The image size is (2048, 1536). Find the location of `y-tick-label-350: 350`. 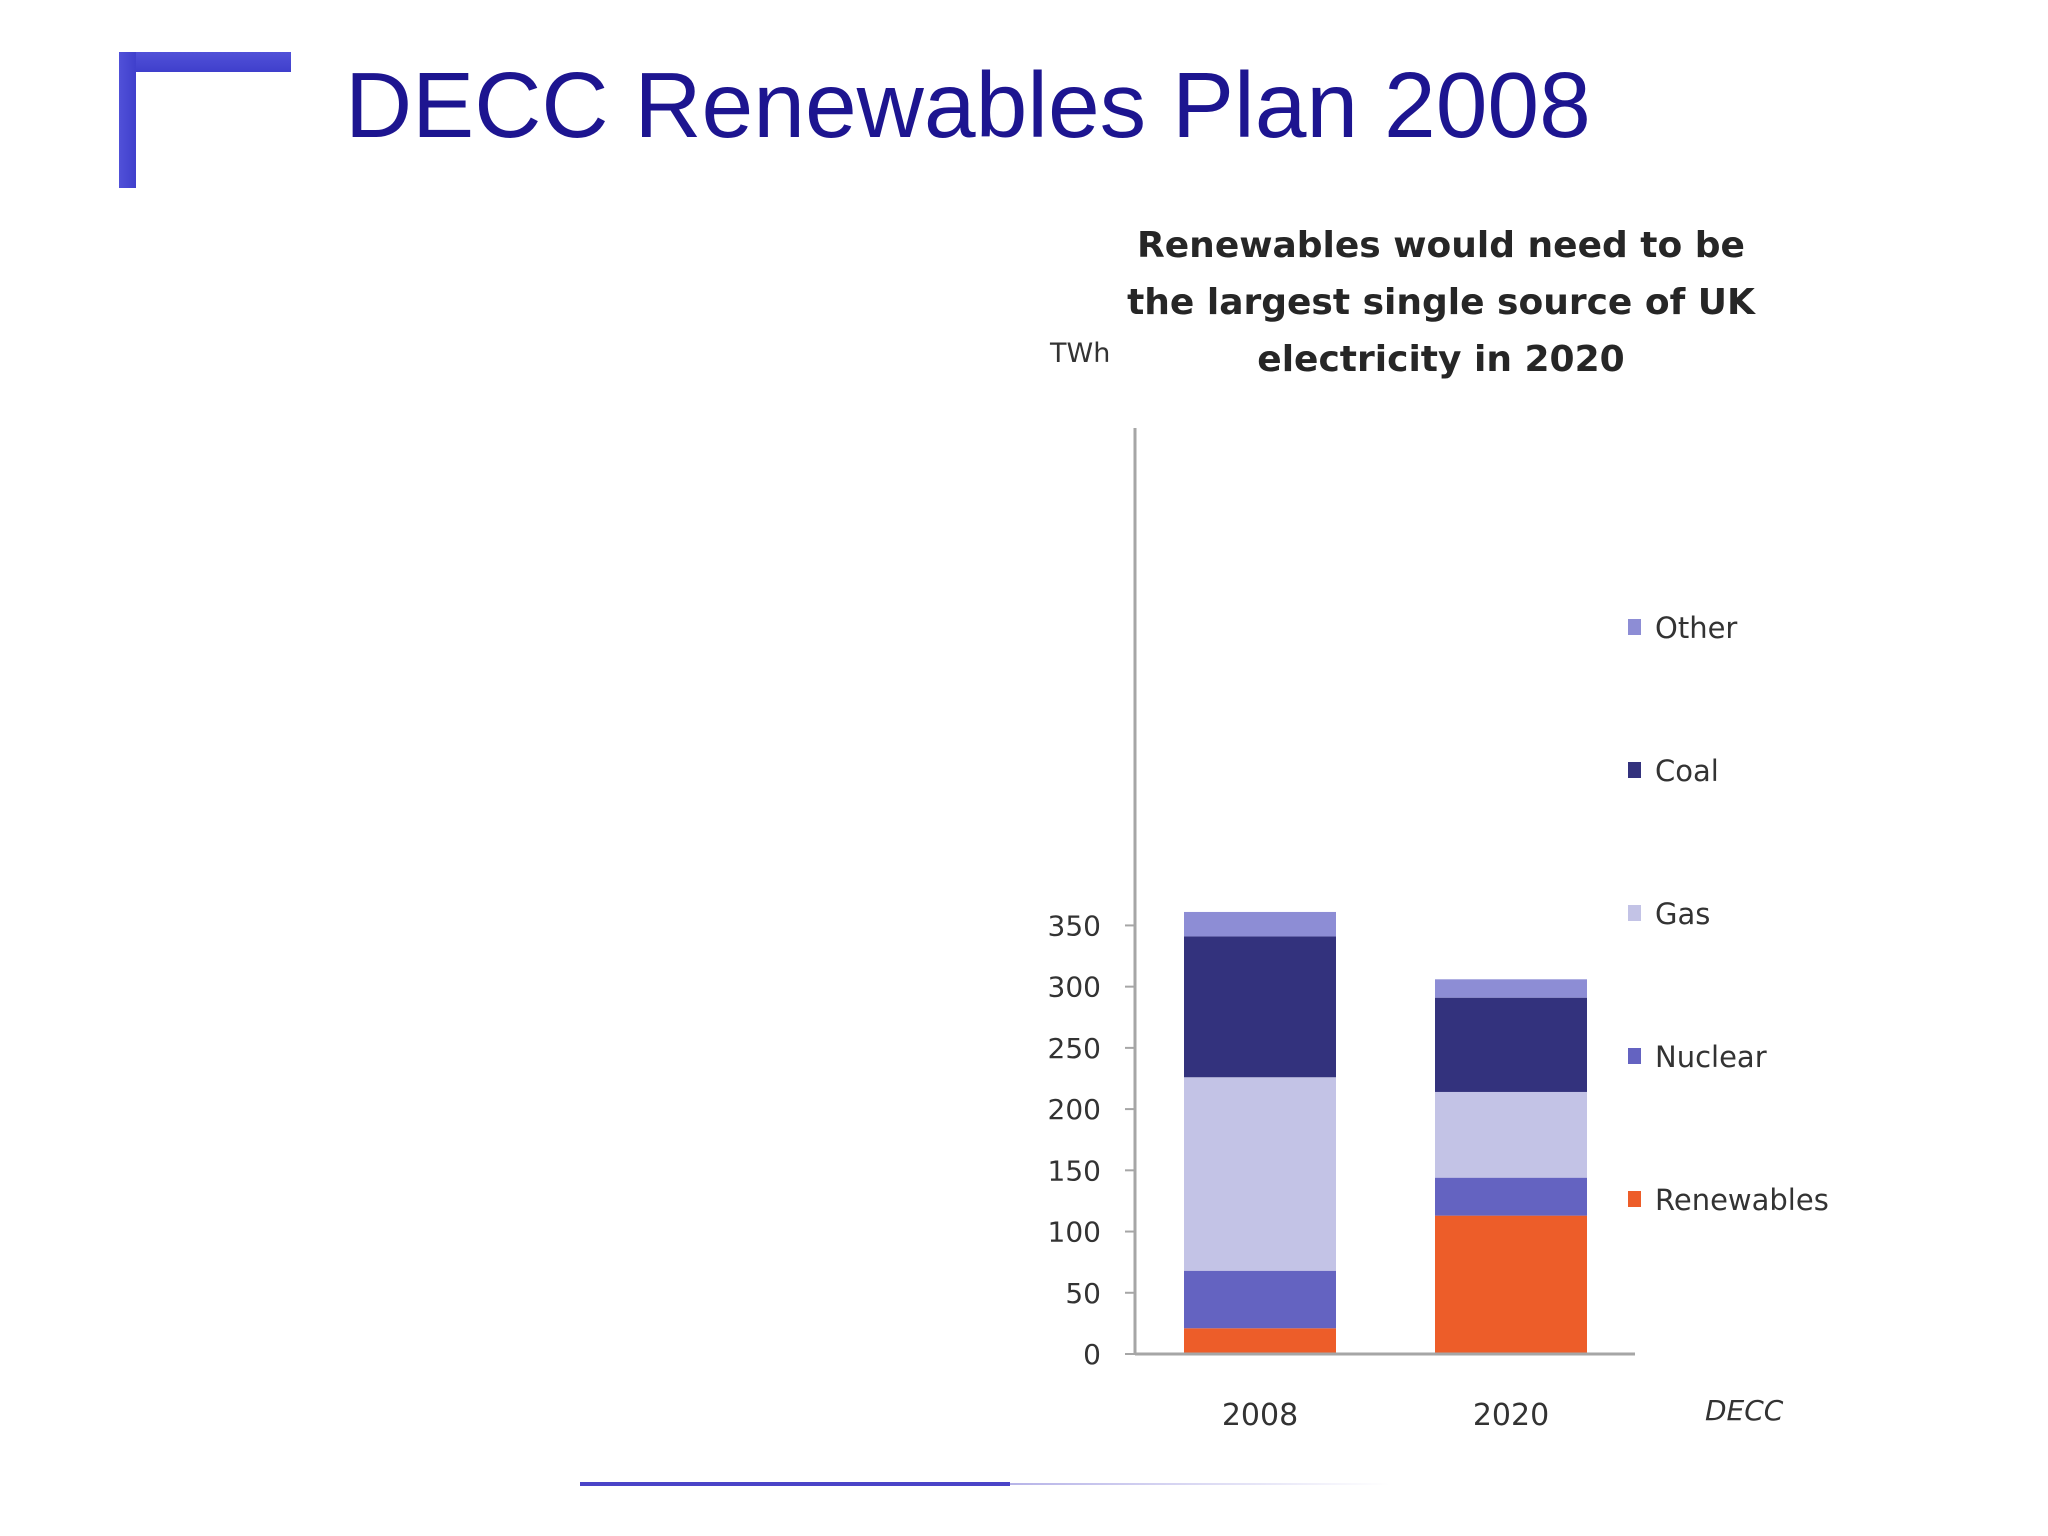

y-tick-label-350: 350 is located at coordinates (1074, 925).